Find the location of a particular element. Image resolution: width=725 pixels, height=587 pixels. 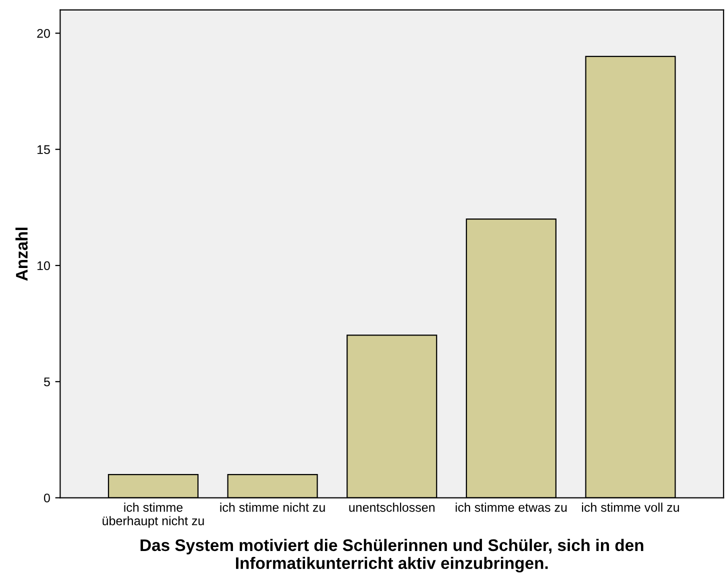

y-axis-title: Anzahl is located at coordinates (21, 254).